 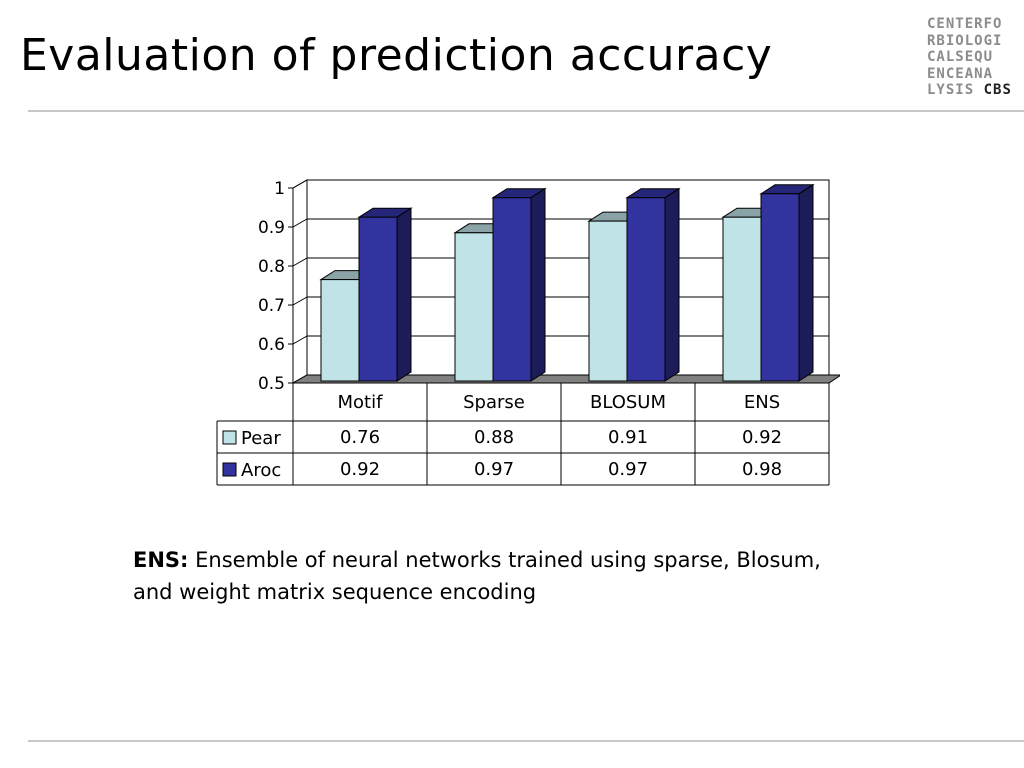 What do you see at coordinates (474, 307) in the screenshot?
I see `bar-pear-sparse` at bounding box center [474, 307].